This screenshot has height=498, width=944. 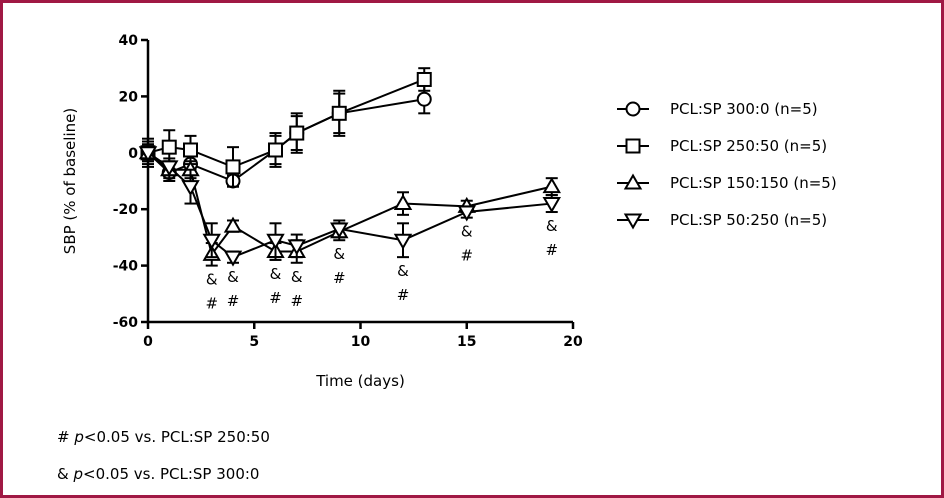 I want to click on x-tick-label: 10, so click(x=361, y=342).